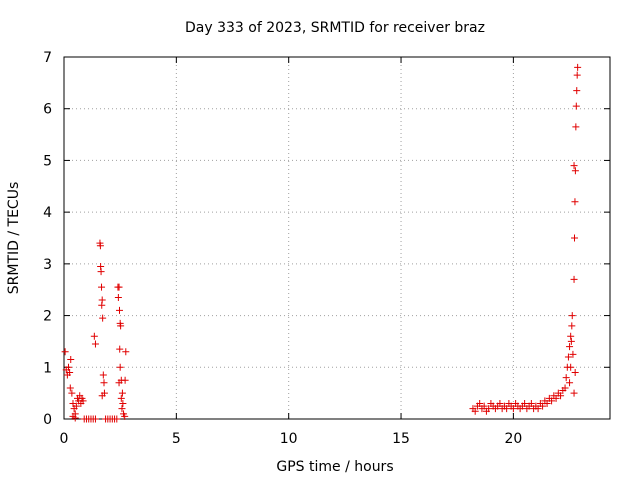  Describe the element at coordinates (289, 439) in the screenshot. I see `x-tick-label: 10` at that location.